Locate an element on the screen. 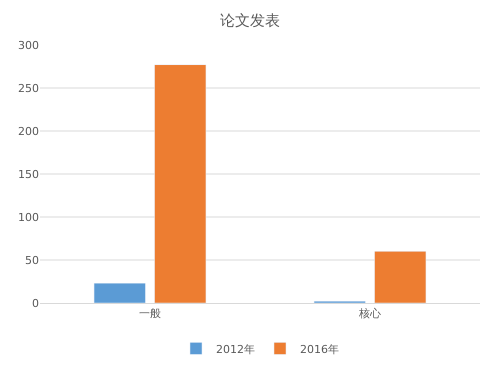  y-tick-label: 100 is located at coordinates (28, 217).